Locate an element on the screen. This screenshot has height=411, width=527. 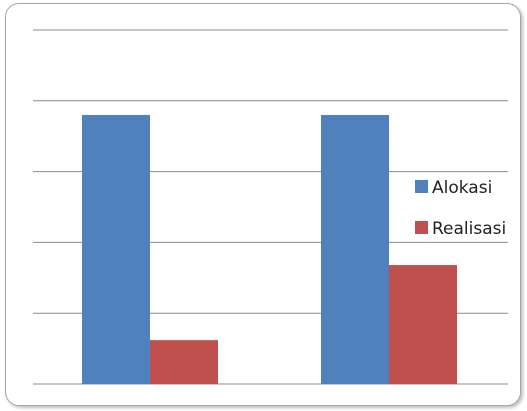
legend-label-alokasi: Alokasi is located at coordinates (462, 188).